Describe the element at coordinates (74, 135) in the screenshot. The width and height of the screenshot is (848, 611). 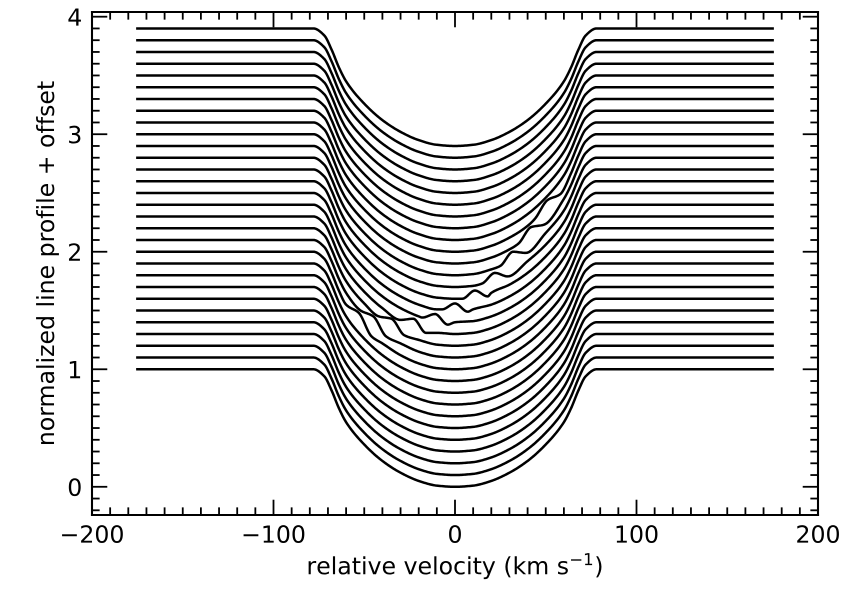
I see `y-tick-label: 3` at that location.